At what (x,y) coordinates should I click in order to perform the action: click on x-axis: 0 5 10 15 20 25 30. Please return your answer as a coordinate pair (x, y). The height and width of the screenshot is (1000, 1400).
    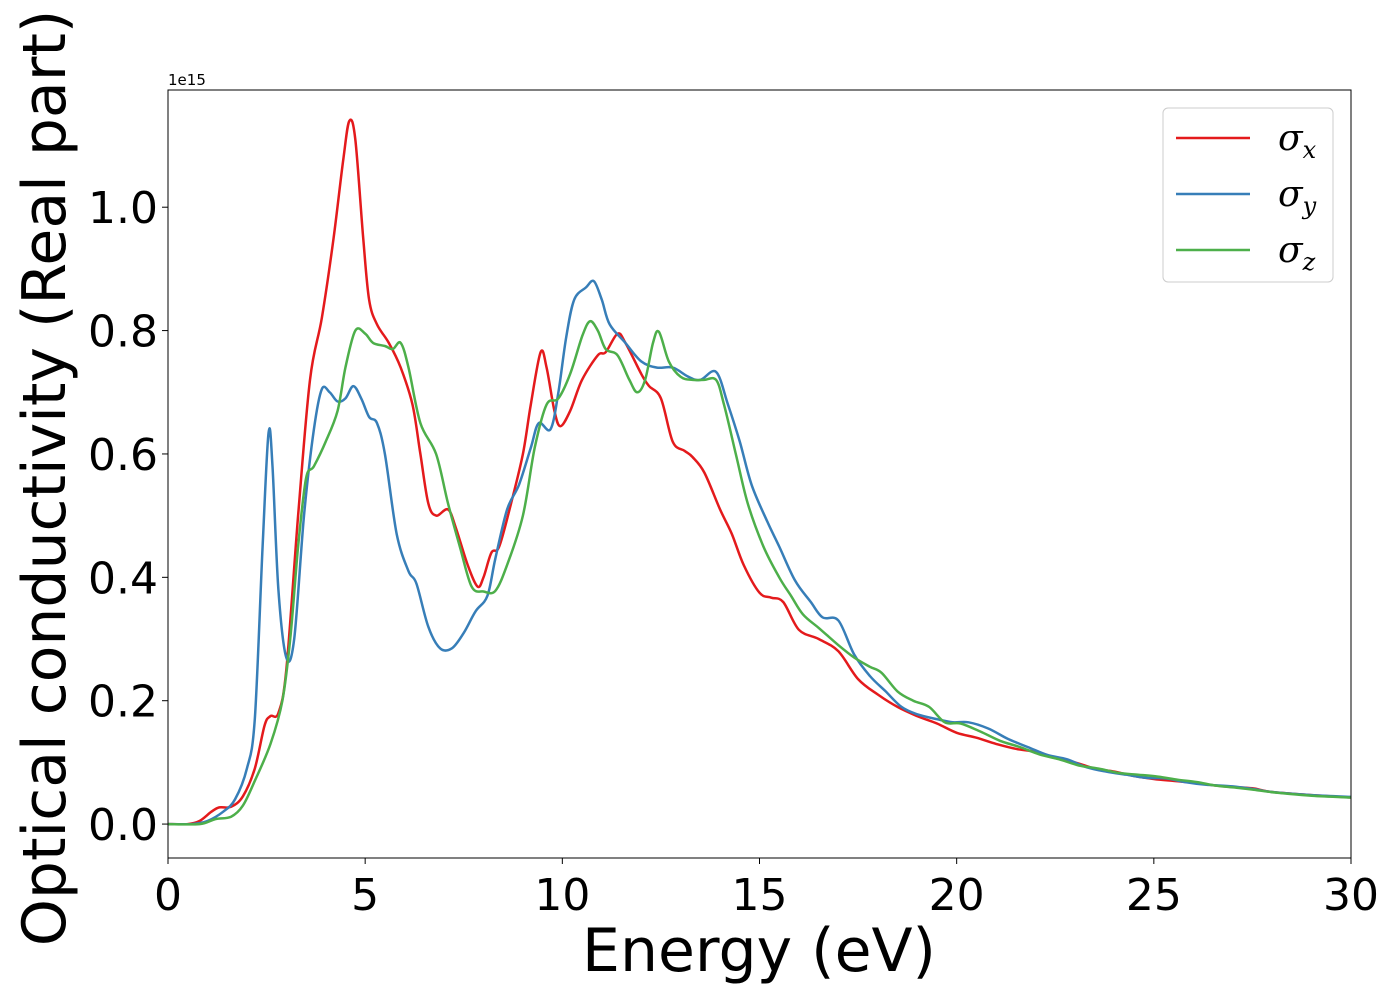
    Looking at the image, I should click on (766, 889).